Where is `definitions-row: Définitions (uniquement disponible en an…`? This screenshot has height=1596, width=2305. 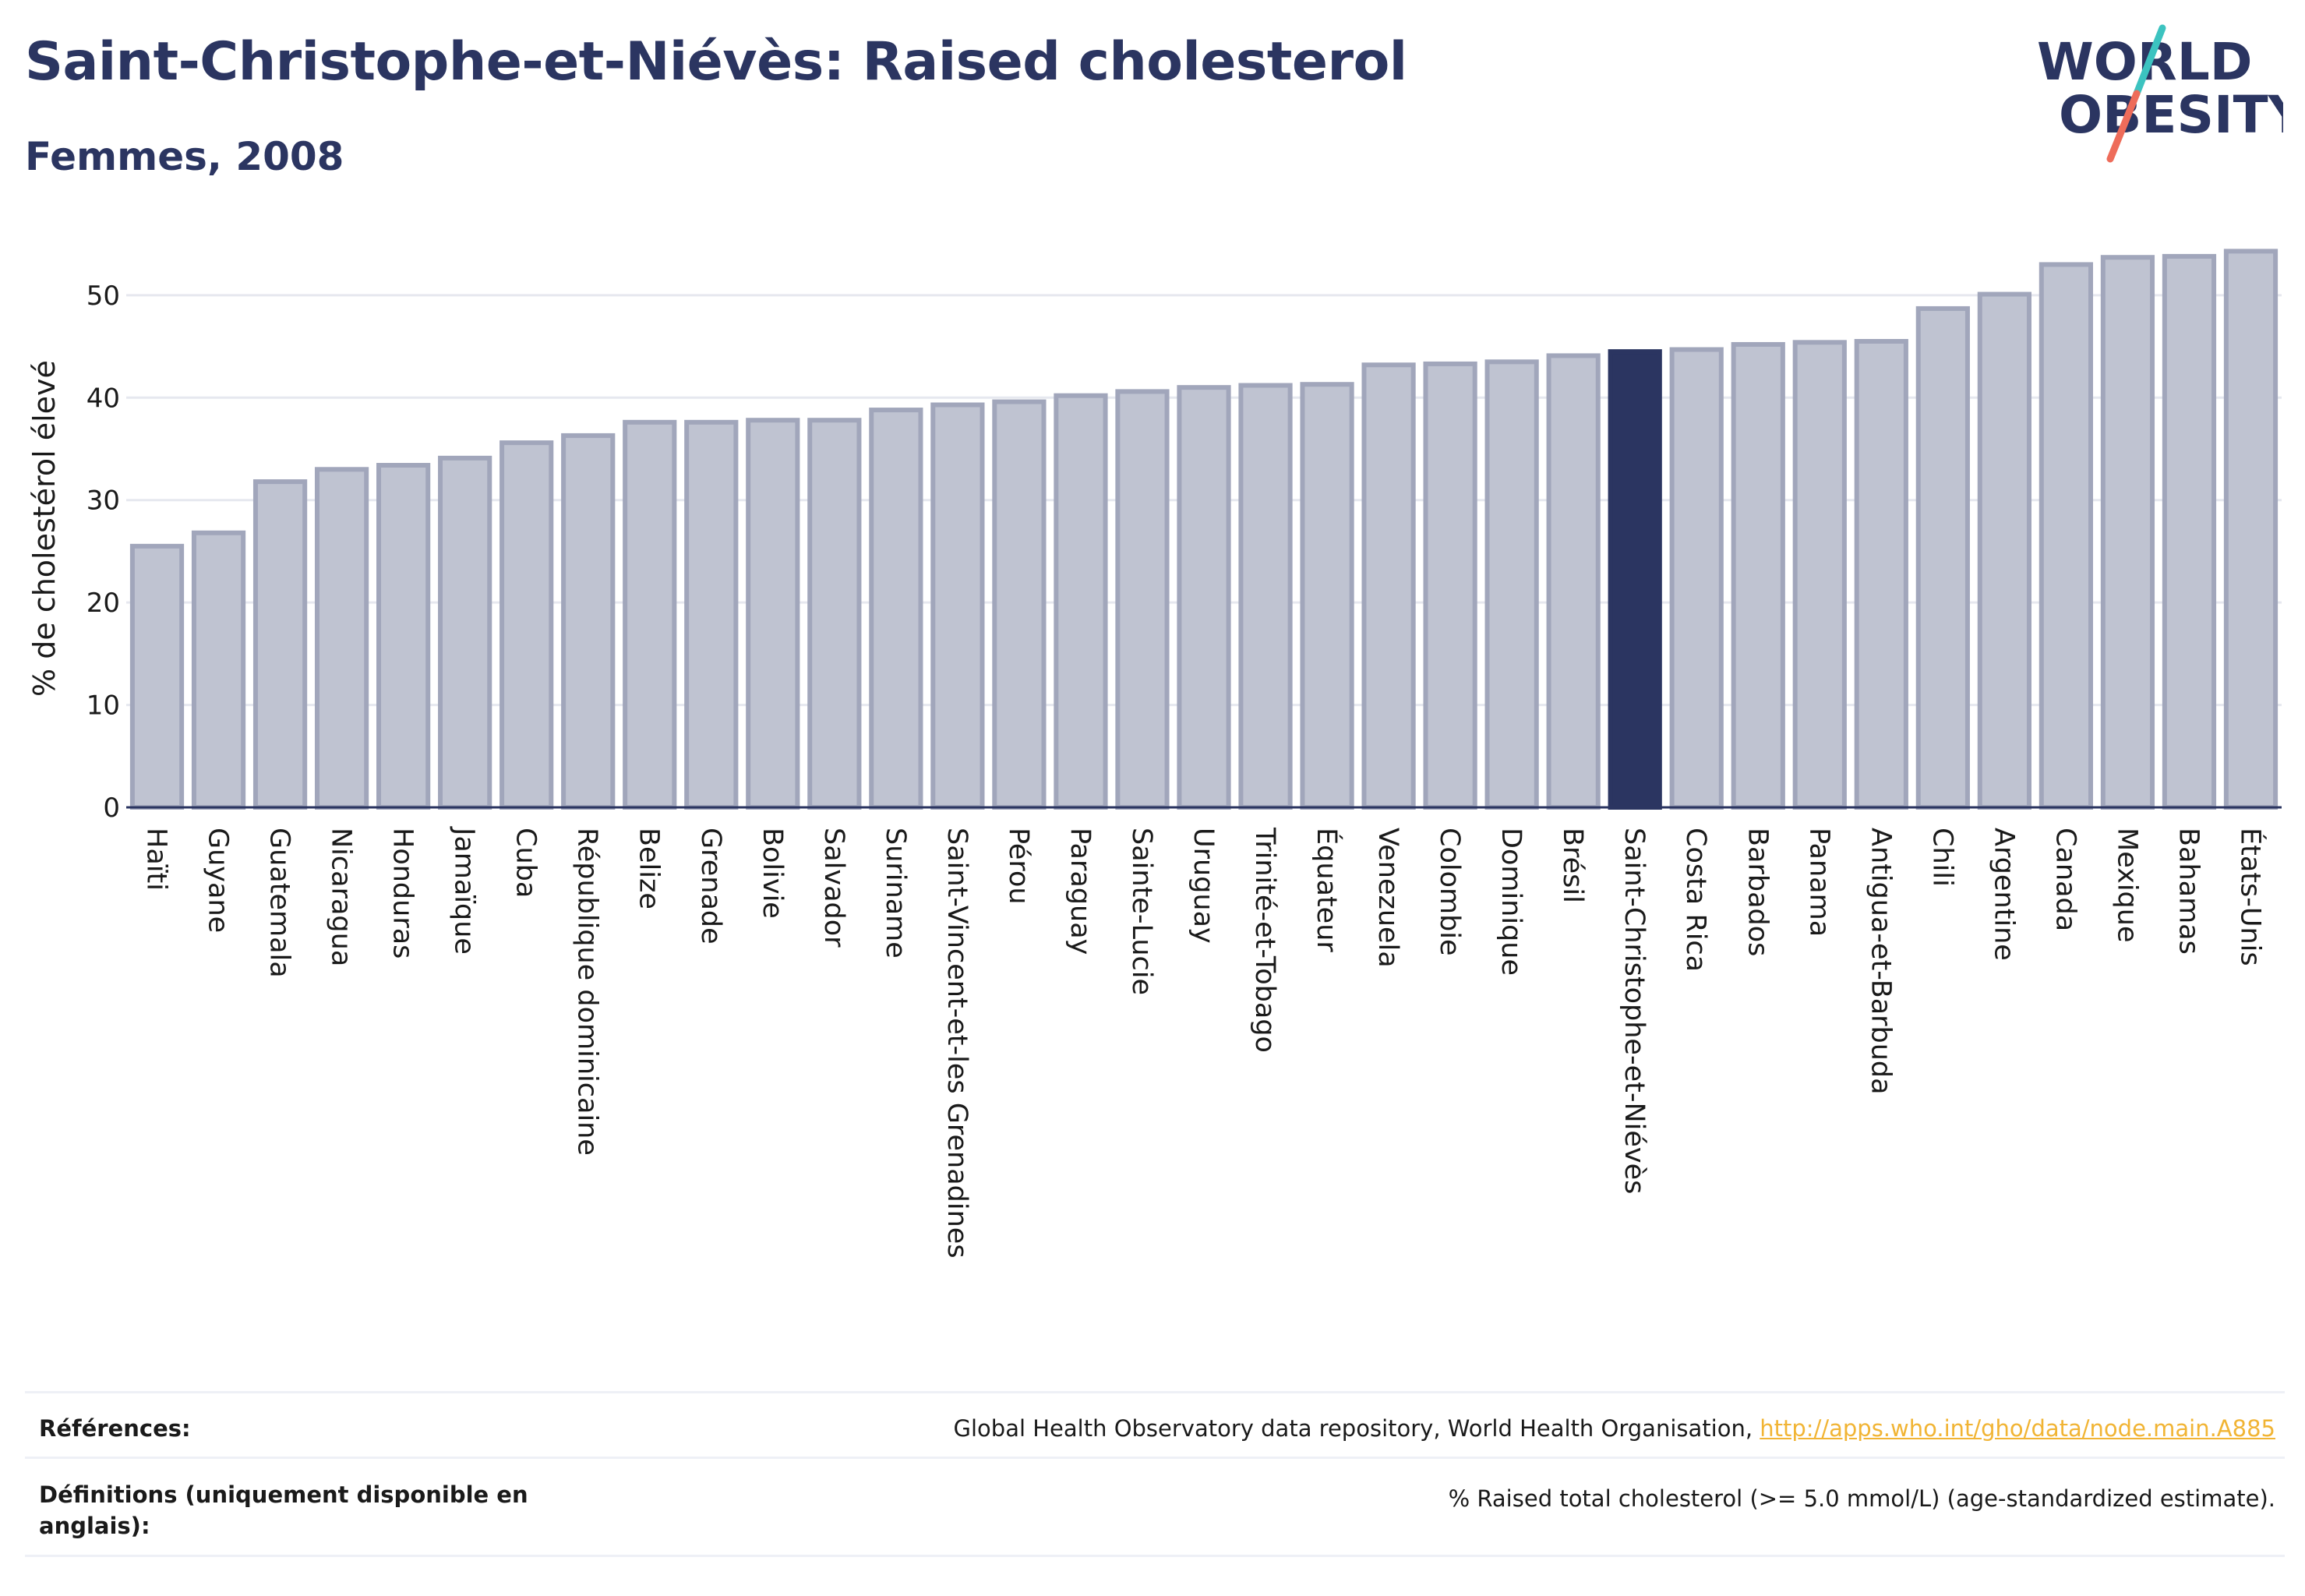
definitions-row: Définitions (uniquement disponible en an… is located at coordinates (1155, 1507).